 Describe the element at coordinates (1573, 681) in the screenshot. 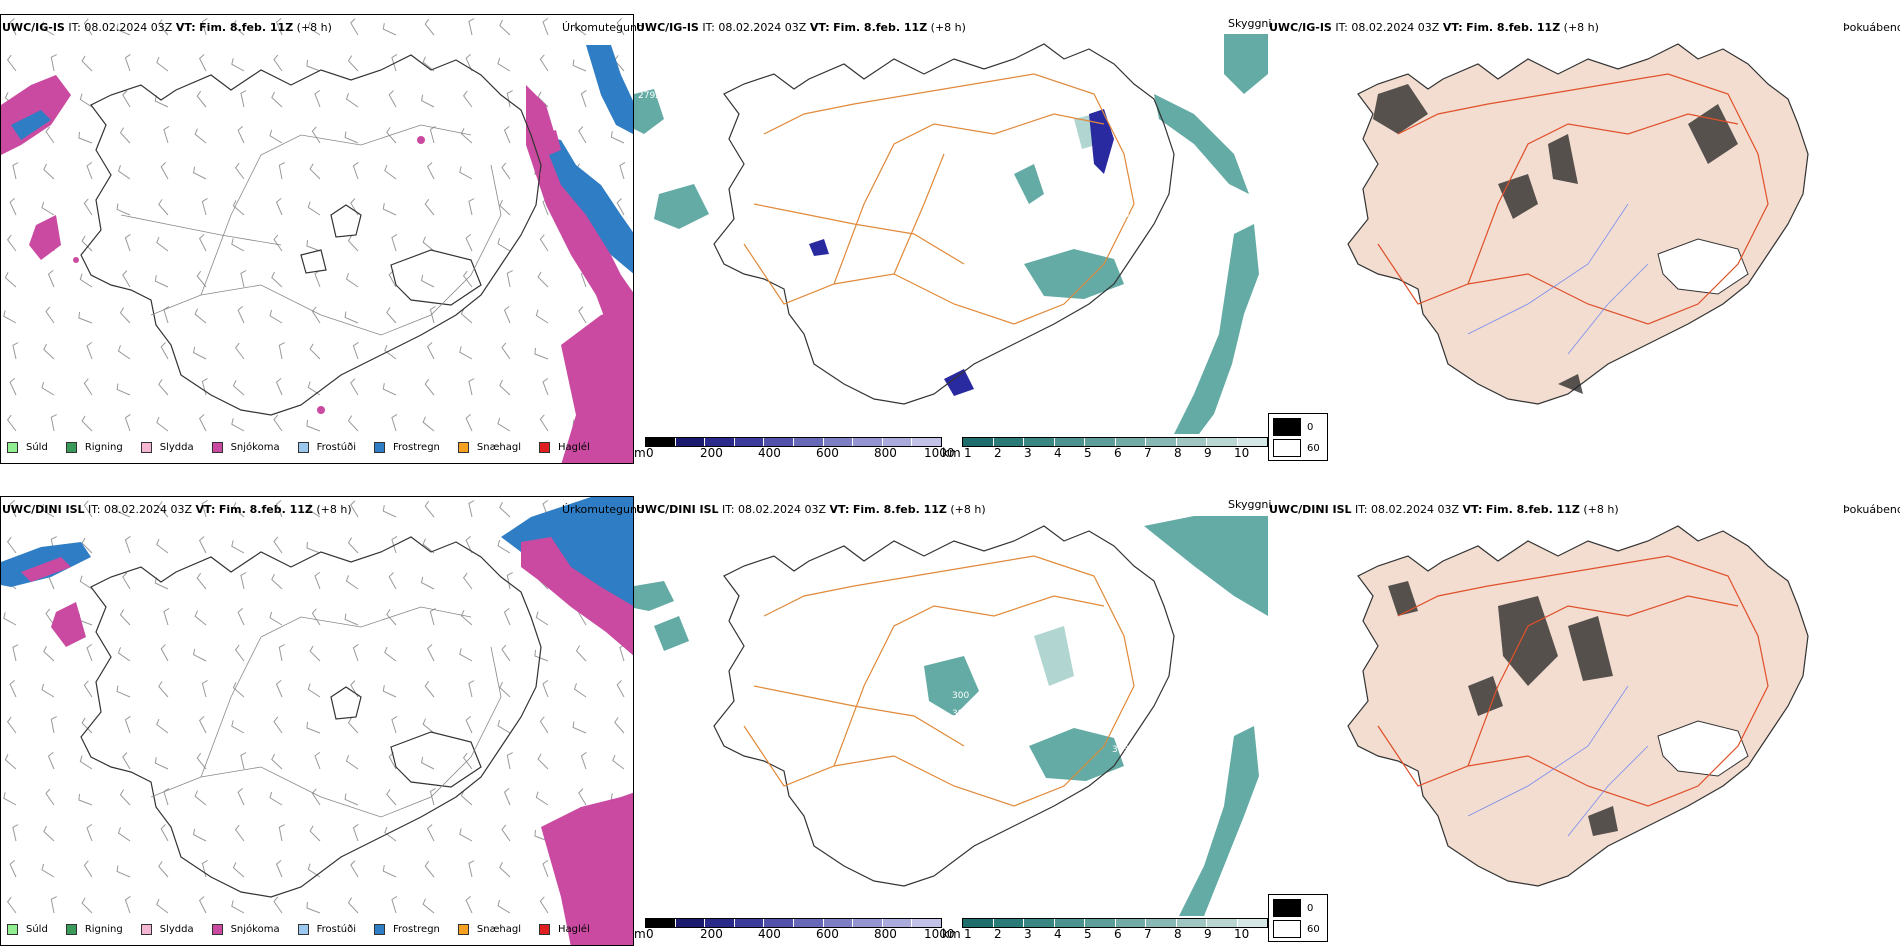

I see `fog-roads` at that location.